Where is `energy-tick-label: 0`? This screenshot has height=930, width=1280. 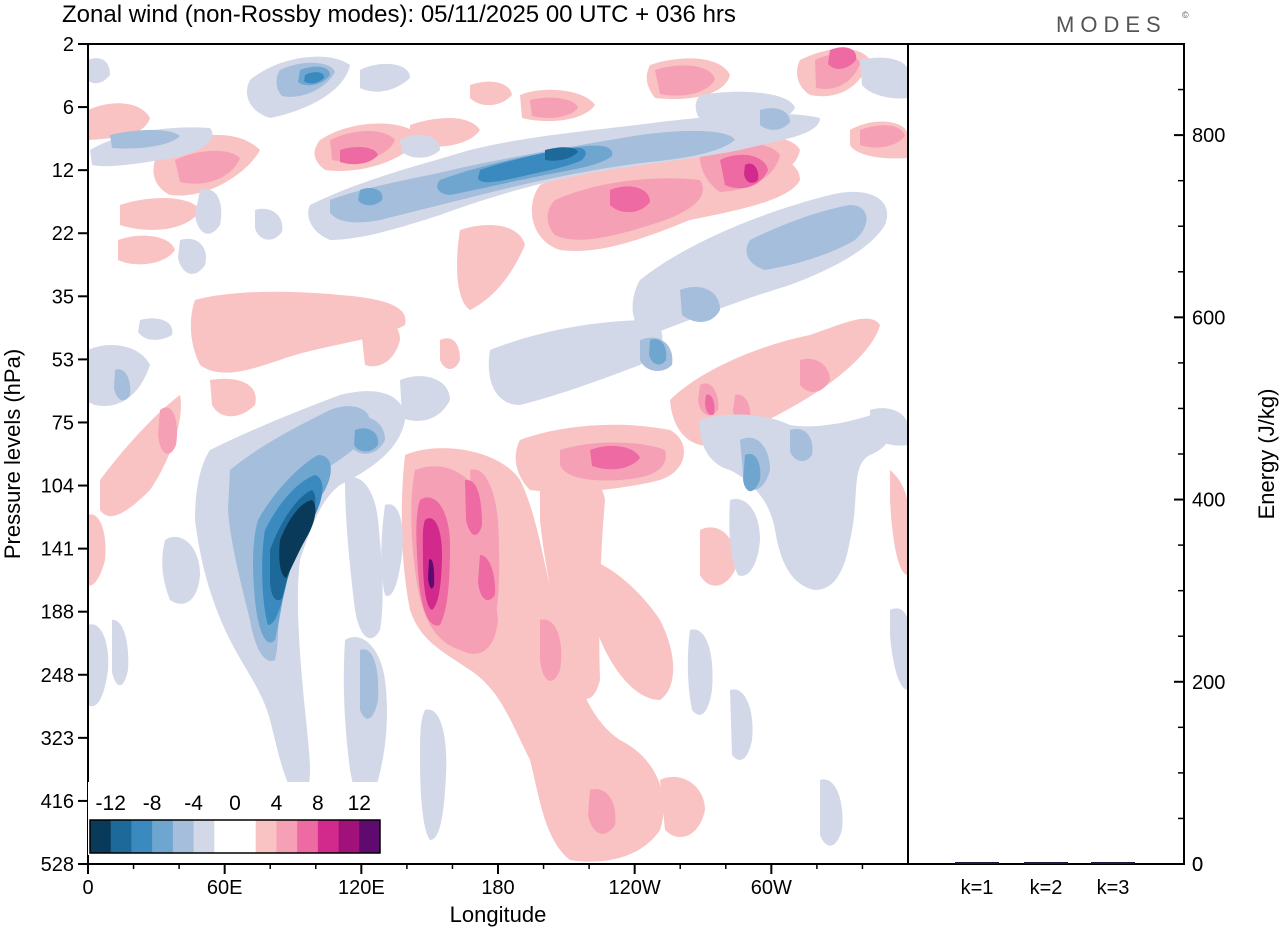 energy-tick-label: 0 is located at coordinates (1197, 865).